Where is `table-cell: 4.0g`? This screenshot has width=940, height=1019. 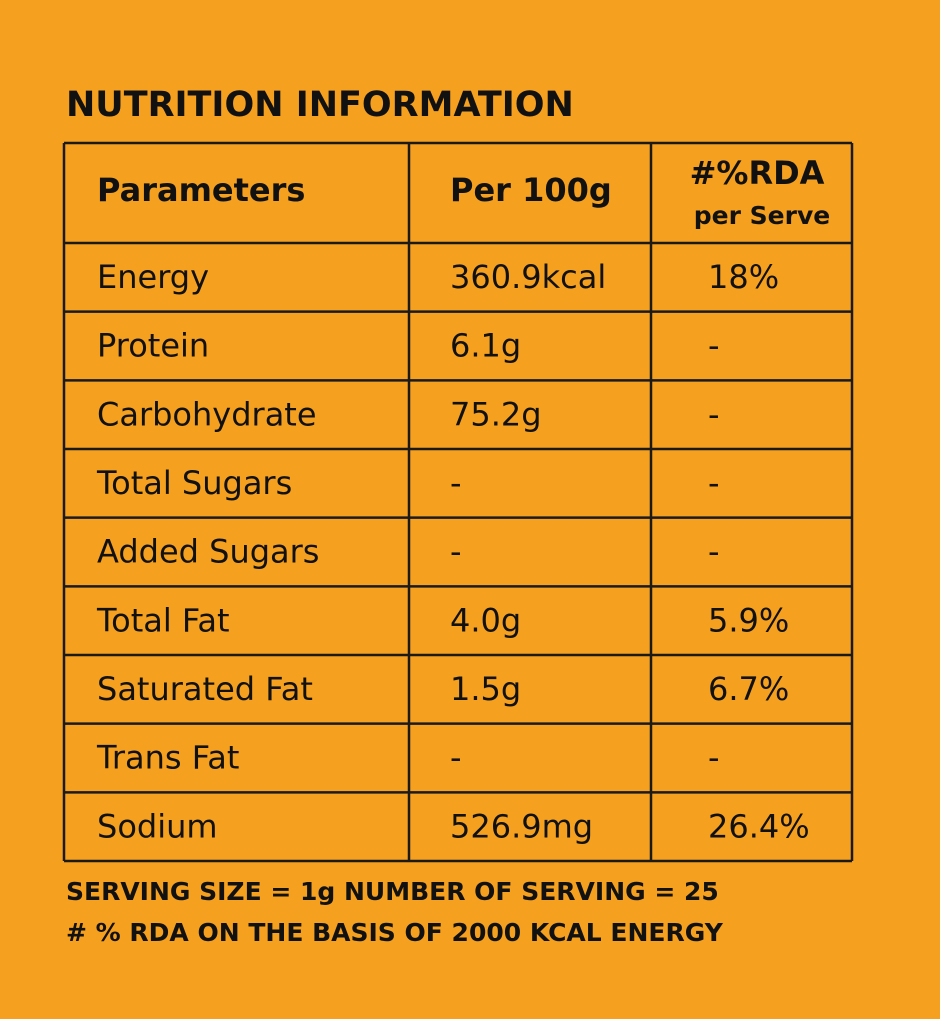 table-cell: 4.0g is located at coordinates (485, 620).